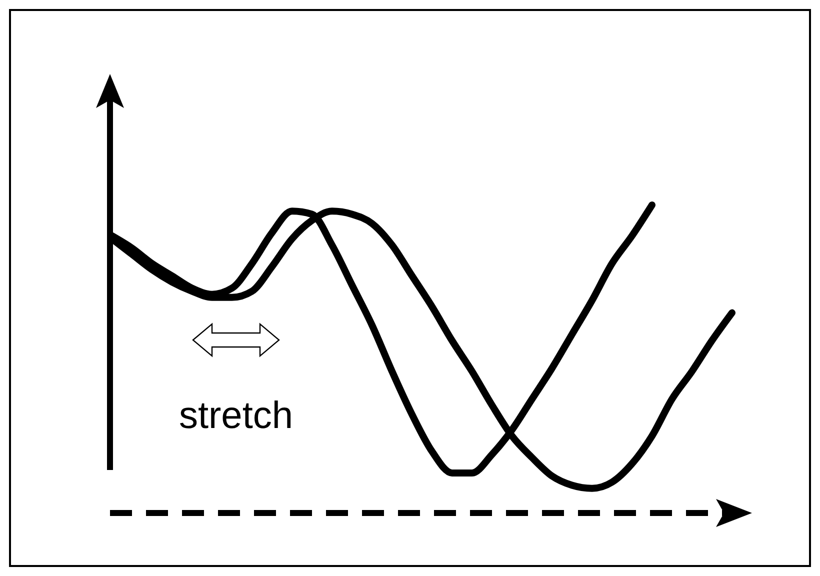 The width and height of the screenshot is (820, 576). I want to click on annotation: stretch, so click(236, 416).